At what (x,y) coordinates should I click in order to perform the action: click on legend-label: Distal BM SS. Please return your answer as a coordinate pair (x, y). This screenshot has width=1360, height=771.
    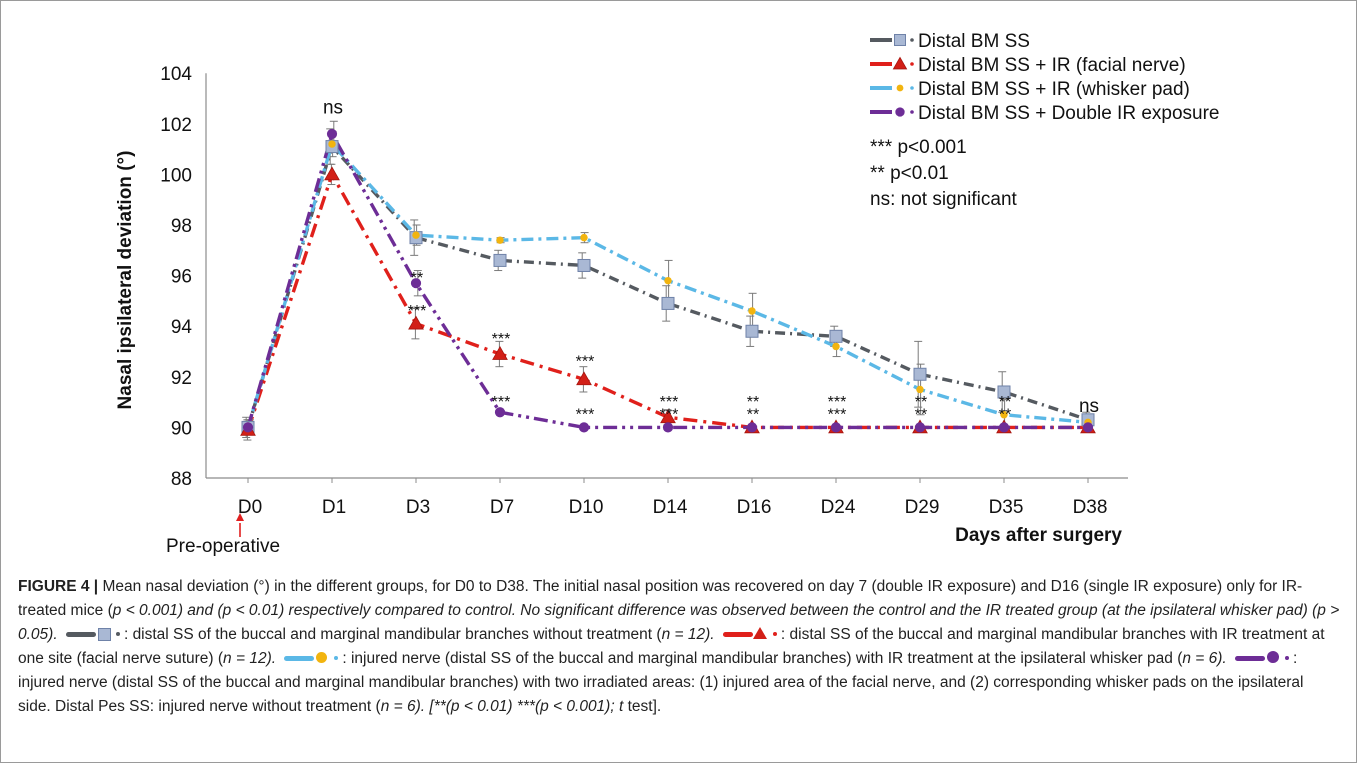
    Looking at the image, I should click on (974, 41).